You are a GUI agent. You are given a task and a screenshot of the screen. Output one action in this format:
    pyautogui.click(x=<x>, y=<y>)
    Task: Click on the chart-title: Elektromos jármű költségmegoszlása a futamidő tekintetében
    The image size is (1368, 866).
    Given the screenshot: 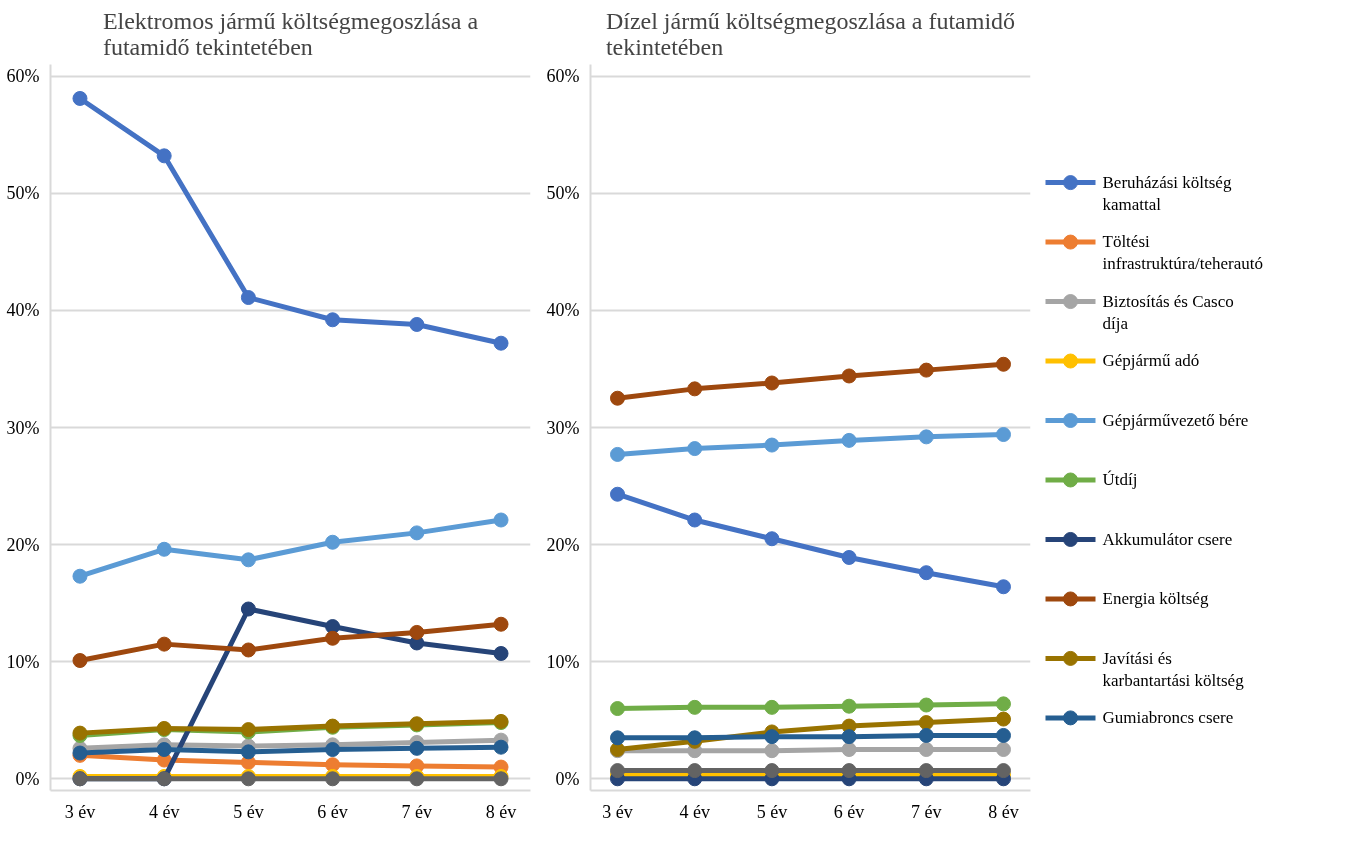 What is the action you would take?
    pyautogui.click(x=290, y=33)
    